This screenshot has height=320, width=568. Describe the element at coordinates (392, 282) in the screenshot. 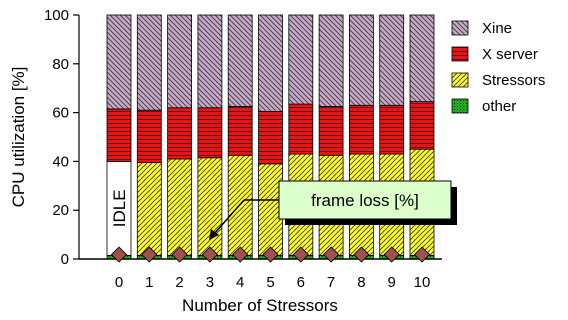

I see `x-tick-label: 9` at that location.